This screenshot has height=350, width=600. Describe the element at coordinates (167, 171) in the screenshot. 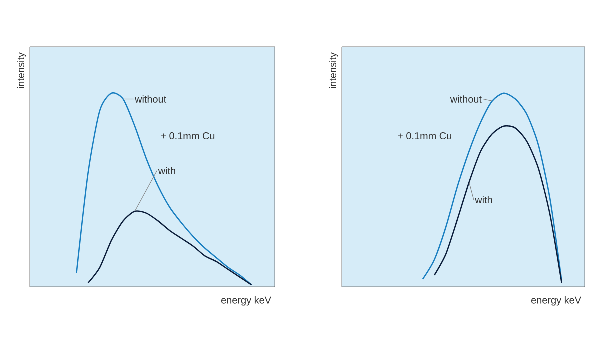

I see `text: with` at that location.